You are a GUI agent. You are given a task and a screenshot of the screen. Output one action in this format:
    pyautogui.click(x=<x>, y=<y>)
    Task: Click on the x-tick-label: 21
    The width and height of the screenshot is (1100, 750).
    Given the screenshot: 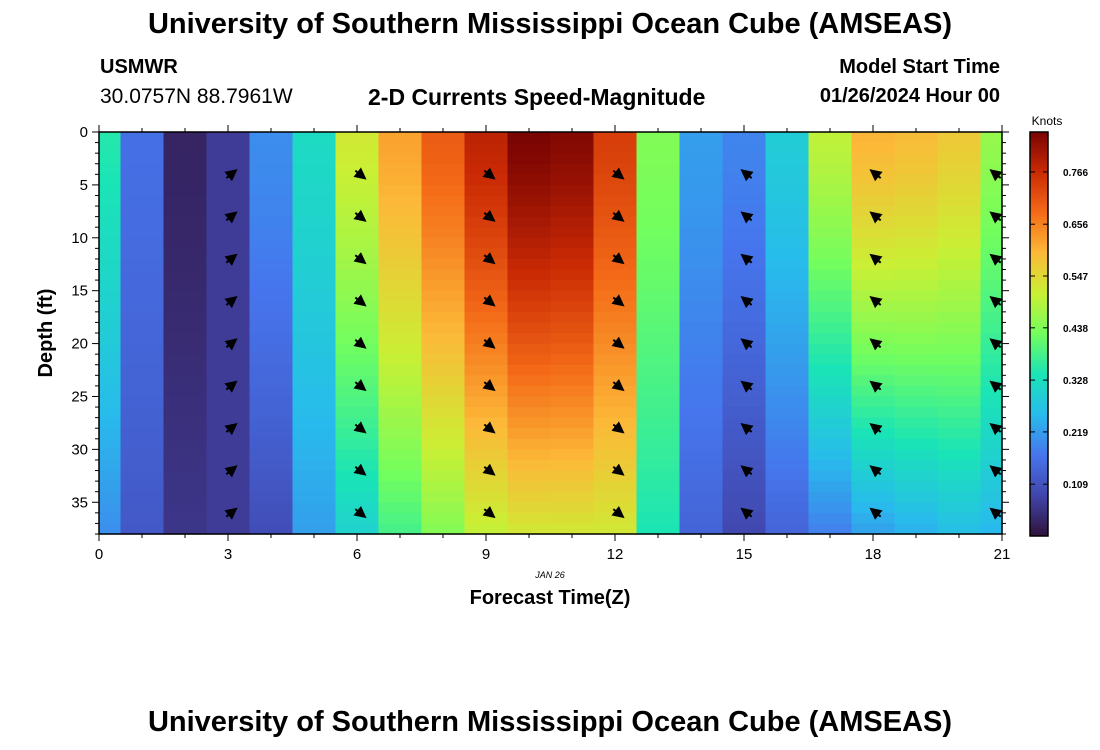 What is the action you would take?
    pyautogui.click(x=1002, y=554)
    